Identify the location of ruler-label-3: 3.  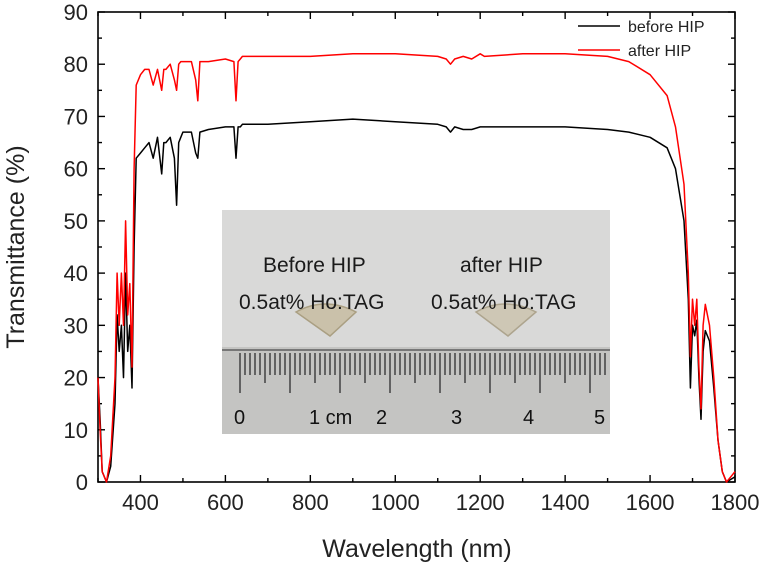
(456, 418).